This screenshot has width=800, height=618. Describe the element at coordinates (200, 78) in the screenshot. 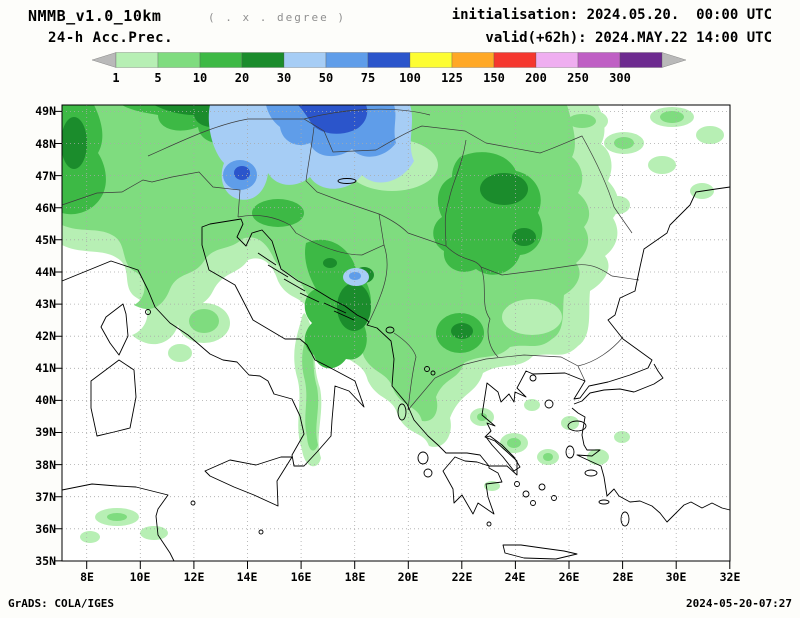

I see `colorbar-level-label: 10` at that location.